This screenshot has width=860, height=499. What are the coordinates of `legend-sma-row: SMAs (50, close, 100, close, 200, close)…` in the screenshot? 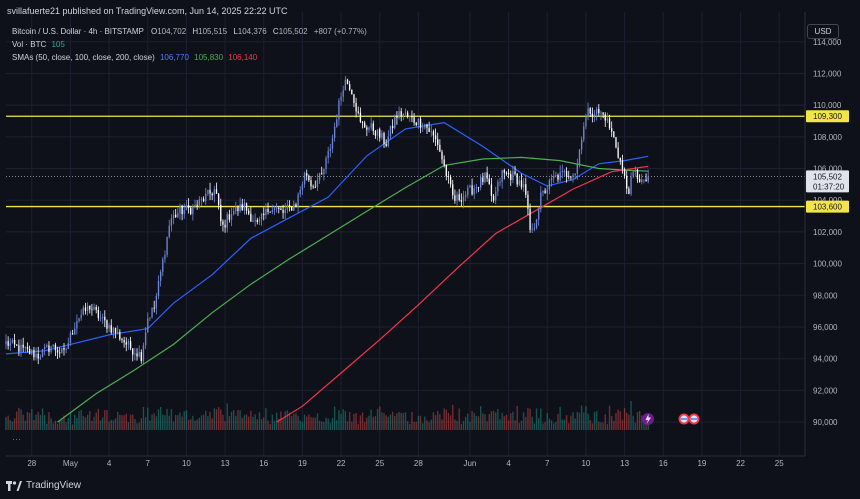 It's located at (189, 57).